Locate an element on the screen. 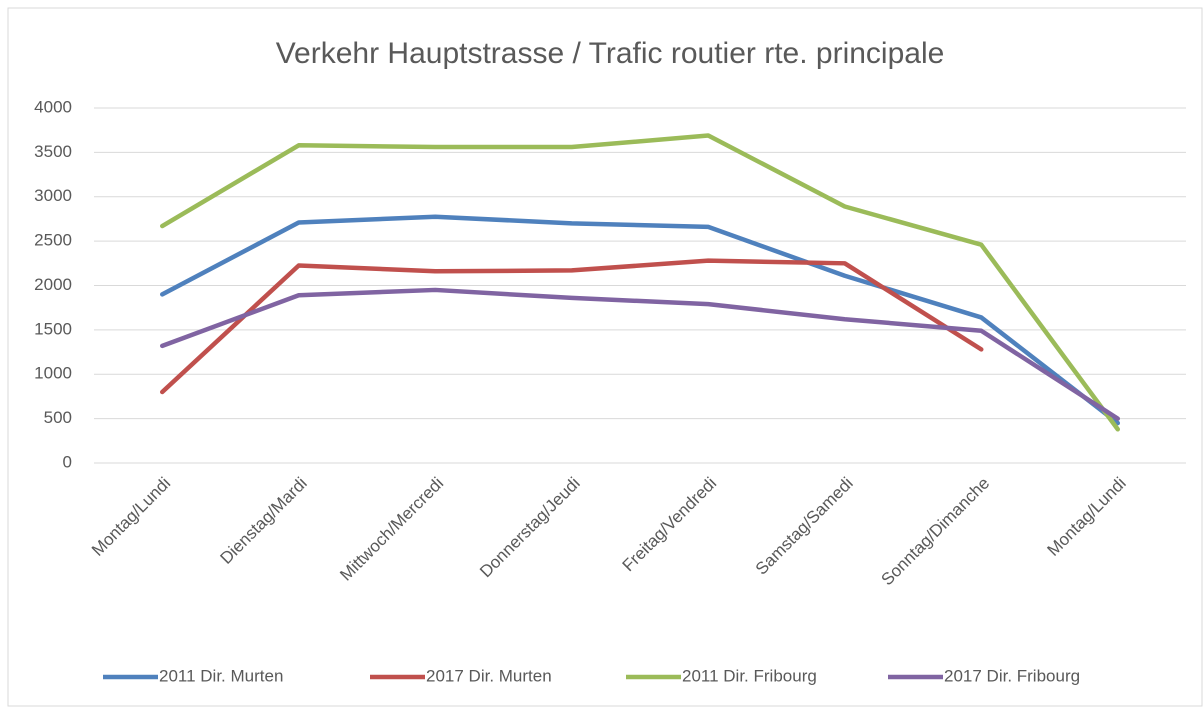  y-tick-label: 2500 is located at coordinates (53, 240).